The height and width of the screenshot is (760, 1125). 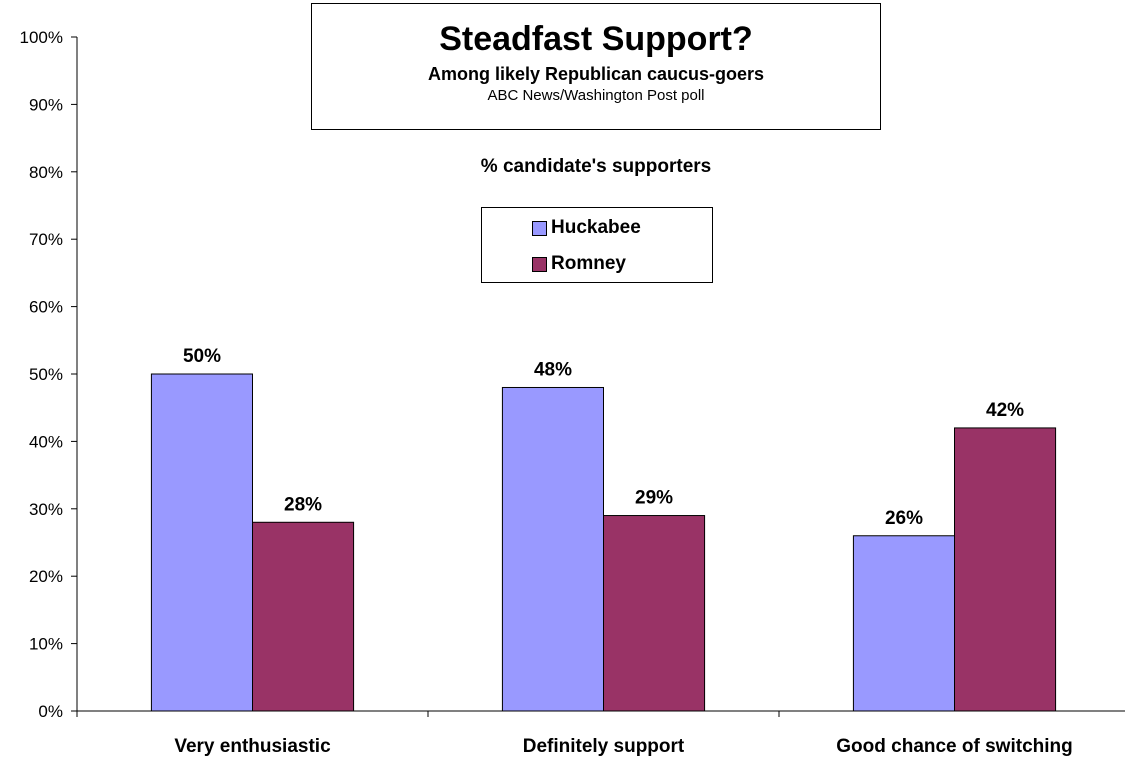 I want to click on chart-subtitle: Among likely Republican caucus-goers, so click(x=596, y=74).